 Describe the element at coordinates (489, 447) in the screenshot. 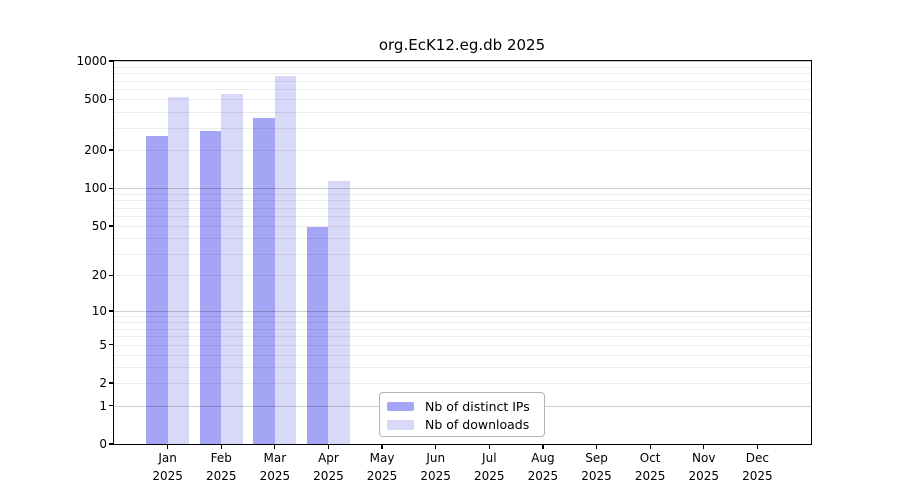

I see `x-tick-mark-jul` at that location.